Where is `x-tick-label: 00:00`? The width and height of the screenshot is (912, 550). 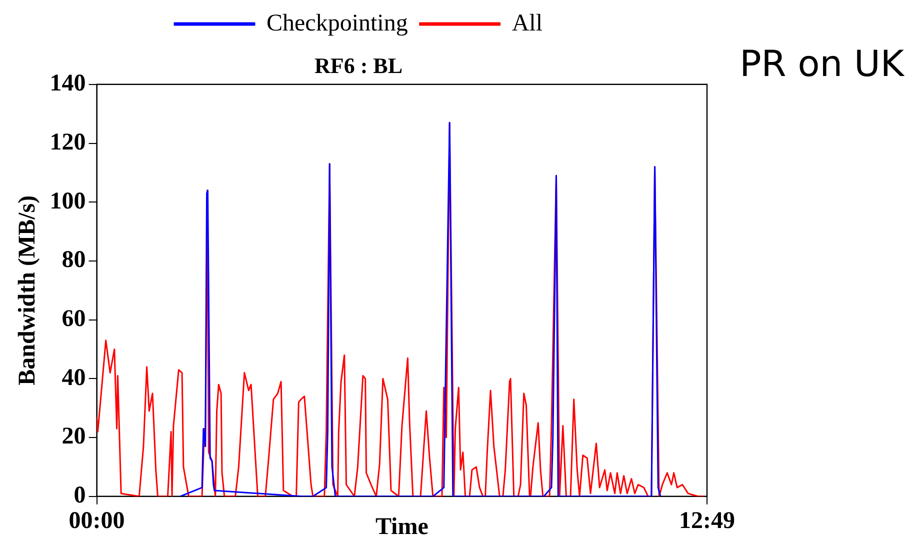 x-tick-label: 00:00 is located at coordinates (96, 521).